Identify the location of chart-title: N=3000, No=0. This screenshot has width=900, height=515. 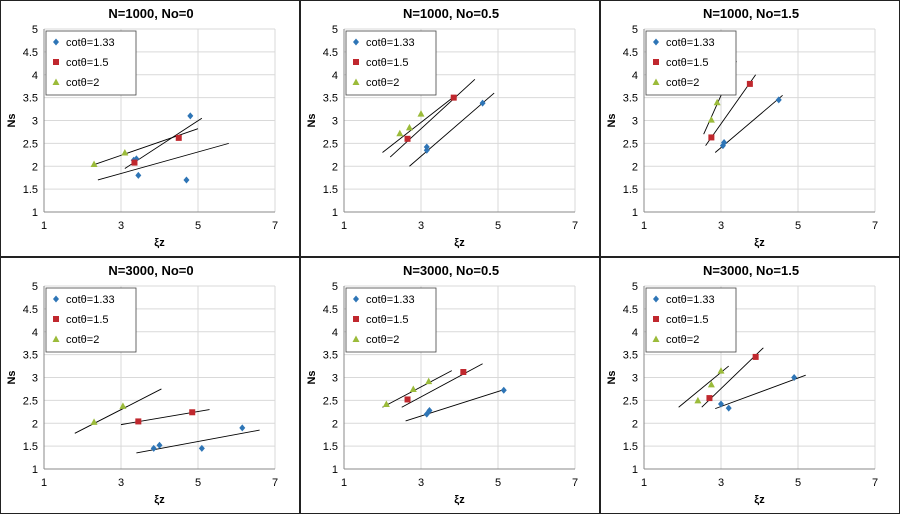
(150, 270).